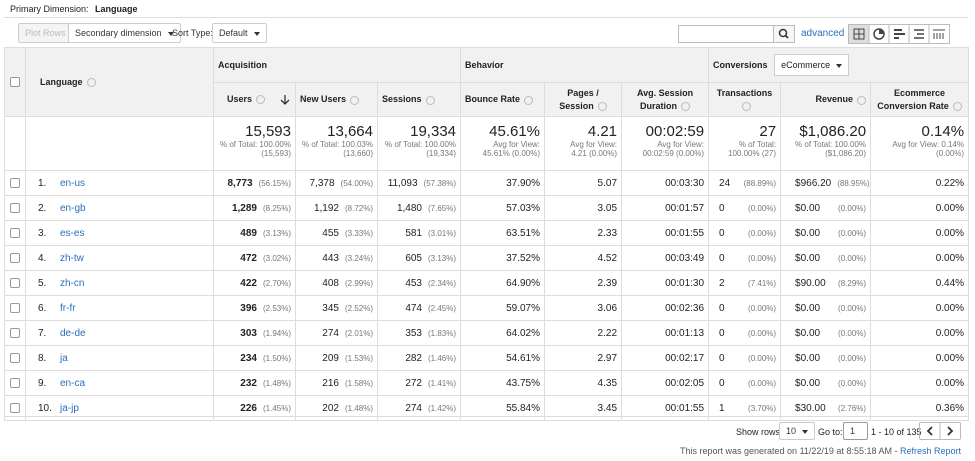 This screenshot has width=975, height=461. What do you see at coordinates (722, 283) in the screenshot?
I see `metric-value: 2` at bounding box center [722, 283].